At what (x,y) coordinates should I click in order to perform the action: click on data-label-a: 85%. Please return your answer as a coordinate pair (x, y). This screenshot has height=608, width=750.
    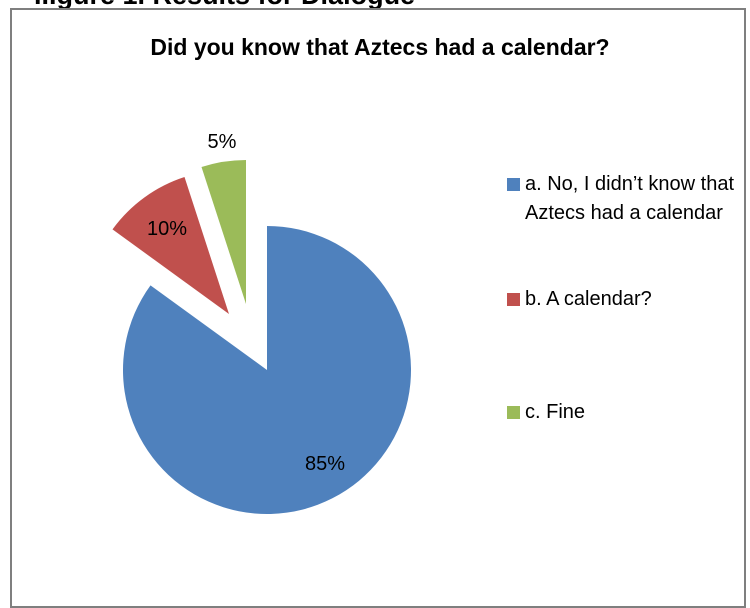
    Looking at the image, I should click on (325, 464).